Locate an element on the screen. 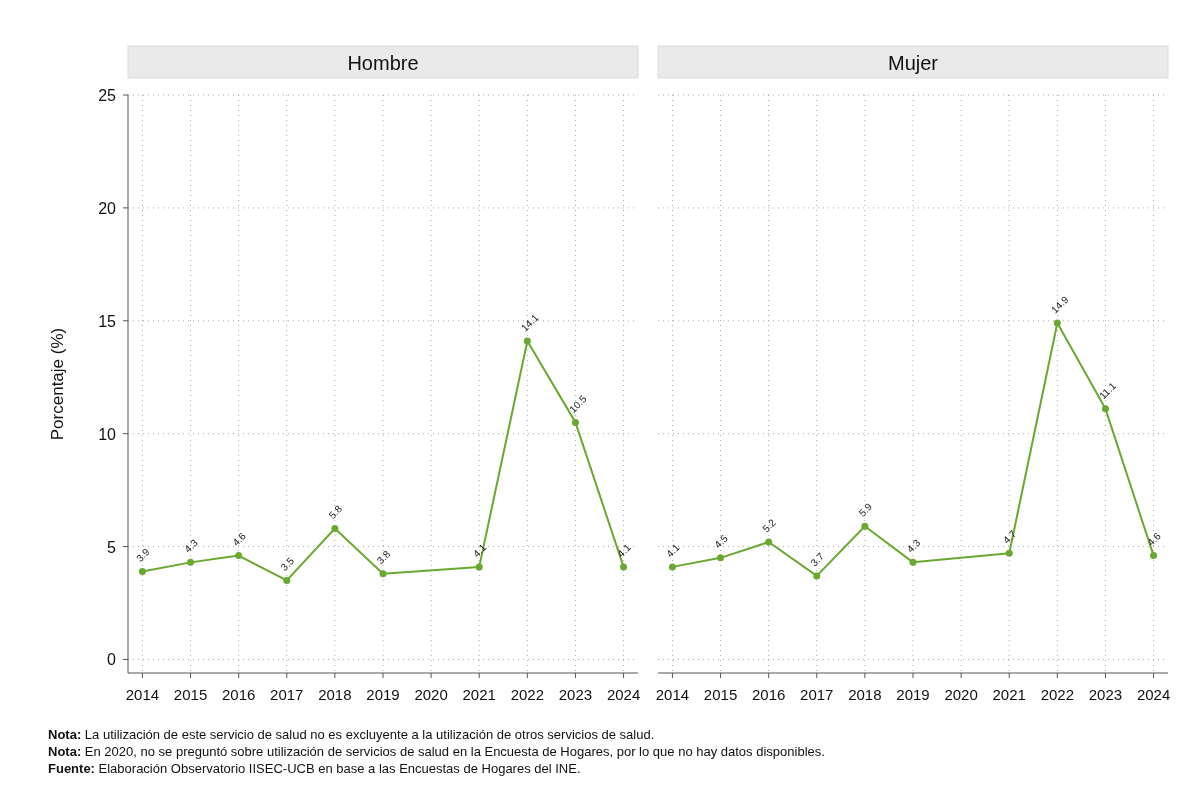 This screenshot has width=1200, height=801. y-tick-label: 25 is located at coordinates (107, 95).